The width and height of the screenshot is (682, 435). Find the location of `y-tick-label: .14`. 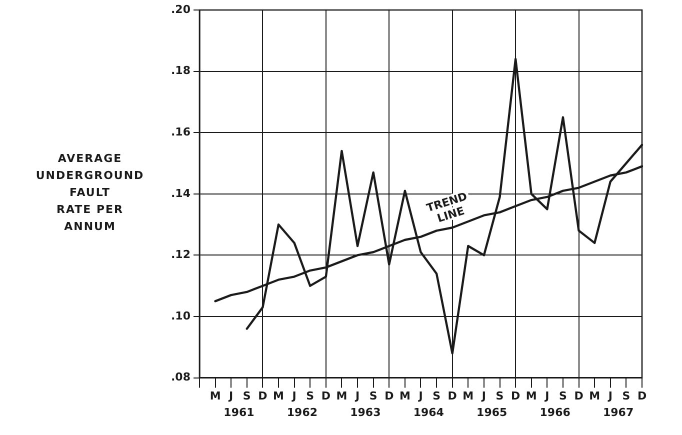

y-tick-label: .14 is located at coordinates (180, 193).